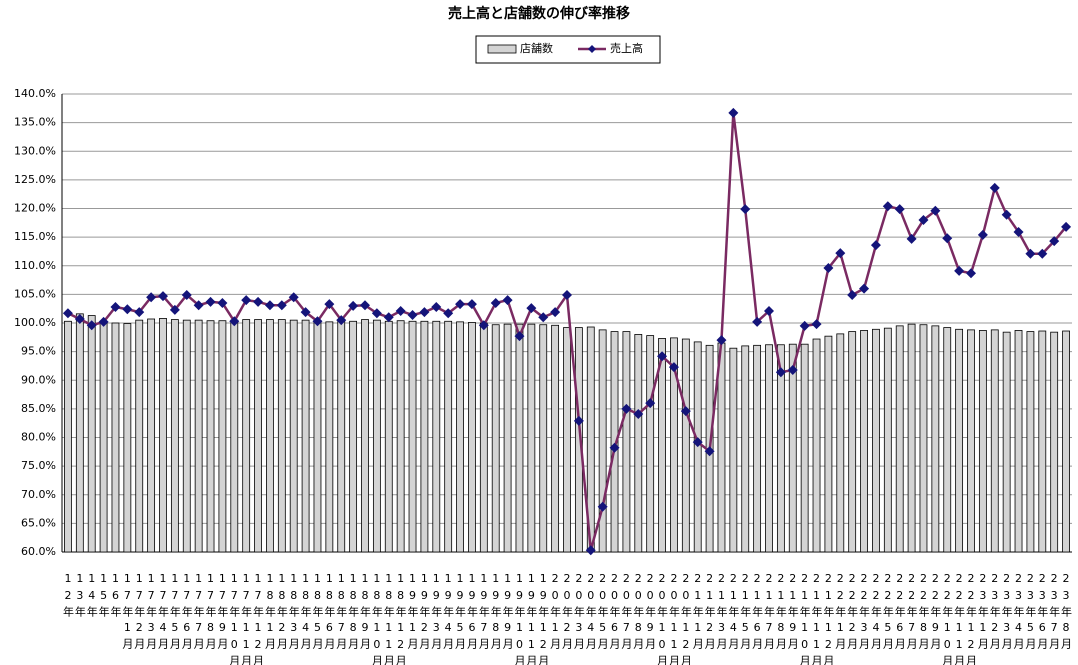 The image size is (1078, 665). I want to click on x-tick-label: 17年8月, so click(210, 612).